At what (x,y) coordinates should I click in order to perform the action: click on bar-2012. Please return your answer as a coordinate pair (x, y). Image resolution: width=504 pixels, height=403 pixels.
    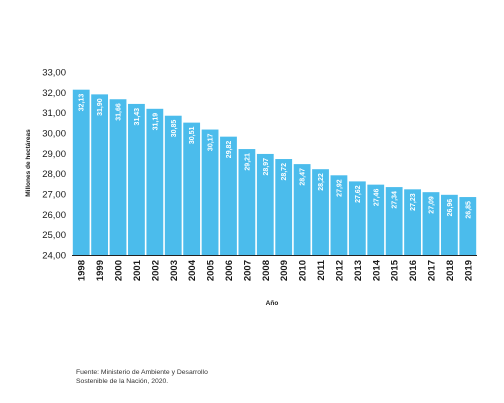
    Looking at the image, I should click on (339, 215).